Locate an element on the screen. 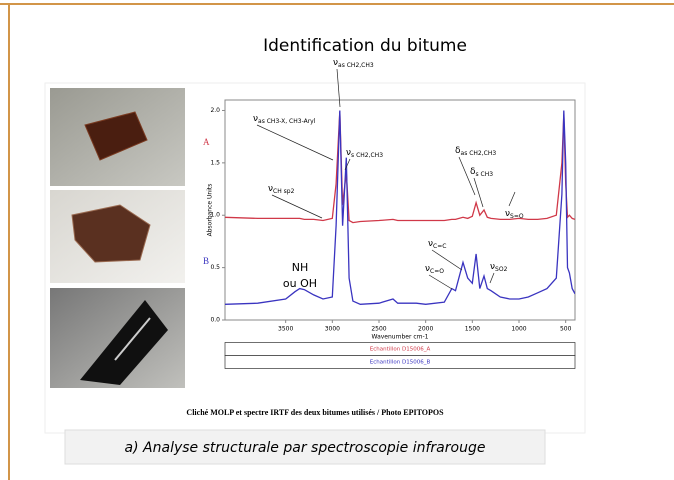  annotation: νas CH2,CH3 is located at coordinates (353, 63).